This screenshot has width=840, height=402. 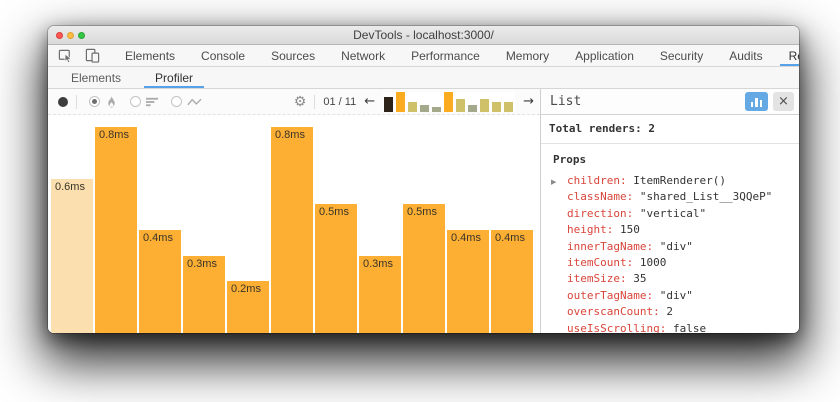 I want to click on next-commit-arrow: →, so click(x=528, y=101).